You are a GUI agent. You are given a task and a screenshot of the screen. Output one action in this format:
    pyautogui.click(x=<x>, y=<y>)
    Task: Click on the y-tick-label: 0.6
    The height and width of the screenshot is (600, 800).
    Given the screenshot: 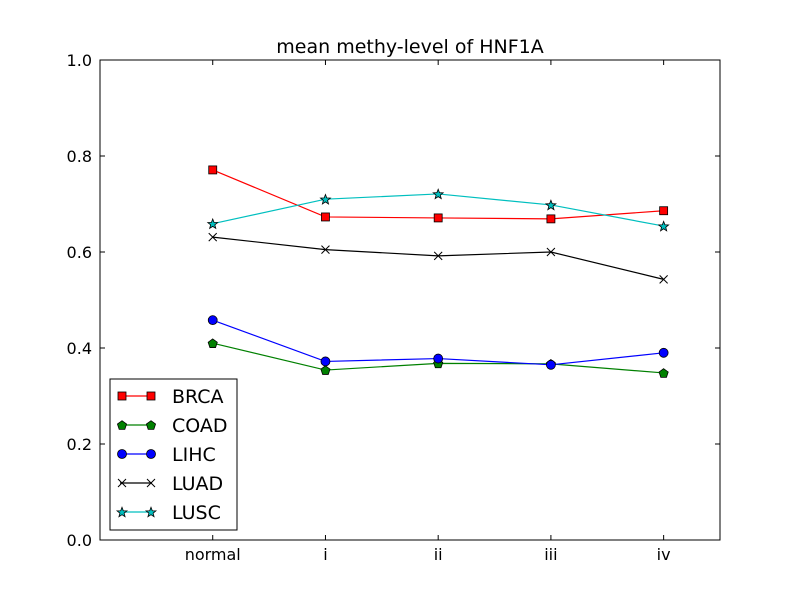 What is the action you would take?
    pyautogui.click(x=79, y=252)
    